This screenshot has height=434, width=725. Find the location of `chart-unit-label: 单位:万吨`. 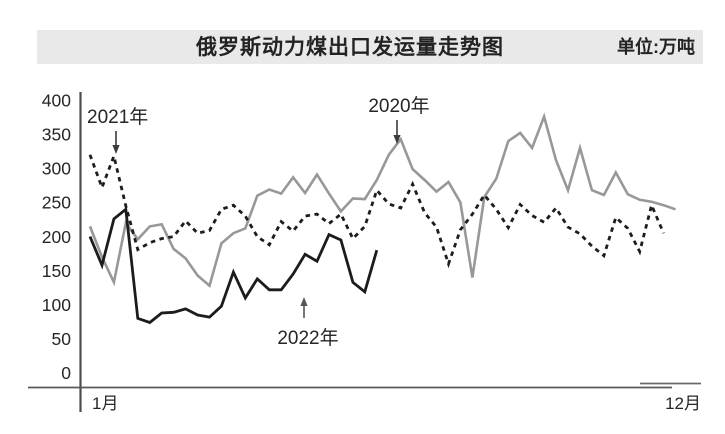

chart-unit-label: 单位:万吨 is located at coordinates (656, 47).